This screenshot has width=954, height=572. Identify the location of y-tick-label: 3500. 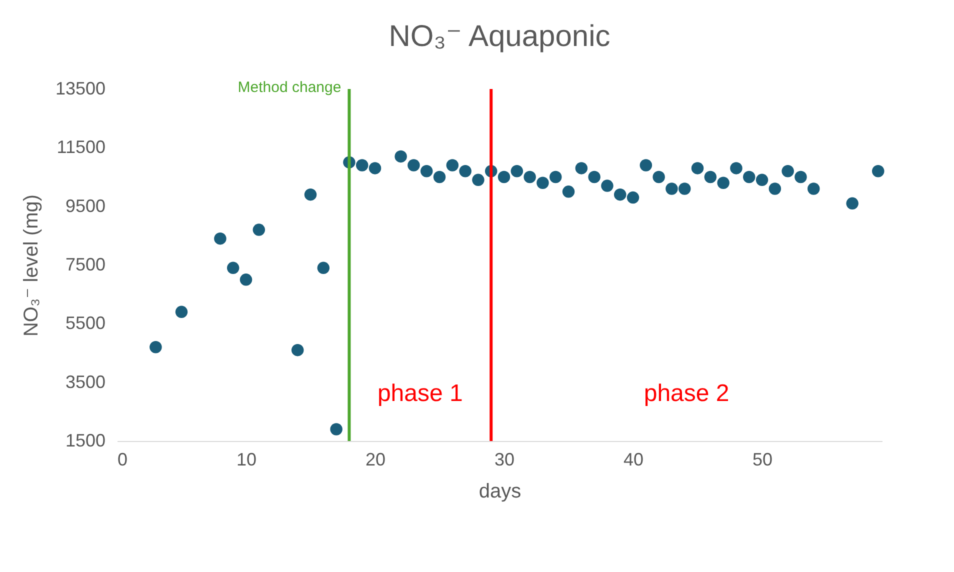
(85, 382).